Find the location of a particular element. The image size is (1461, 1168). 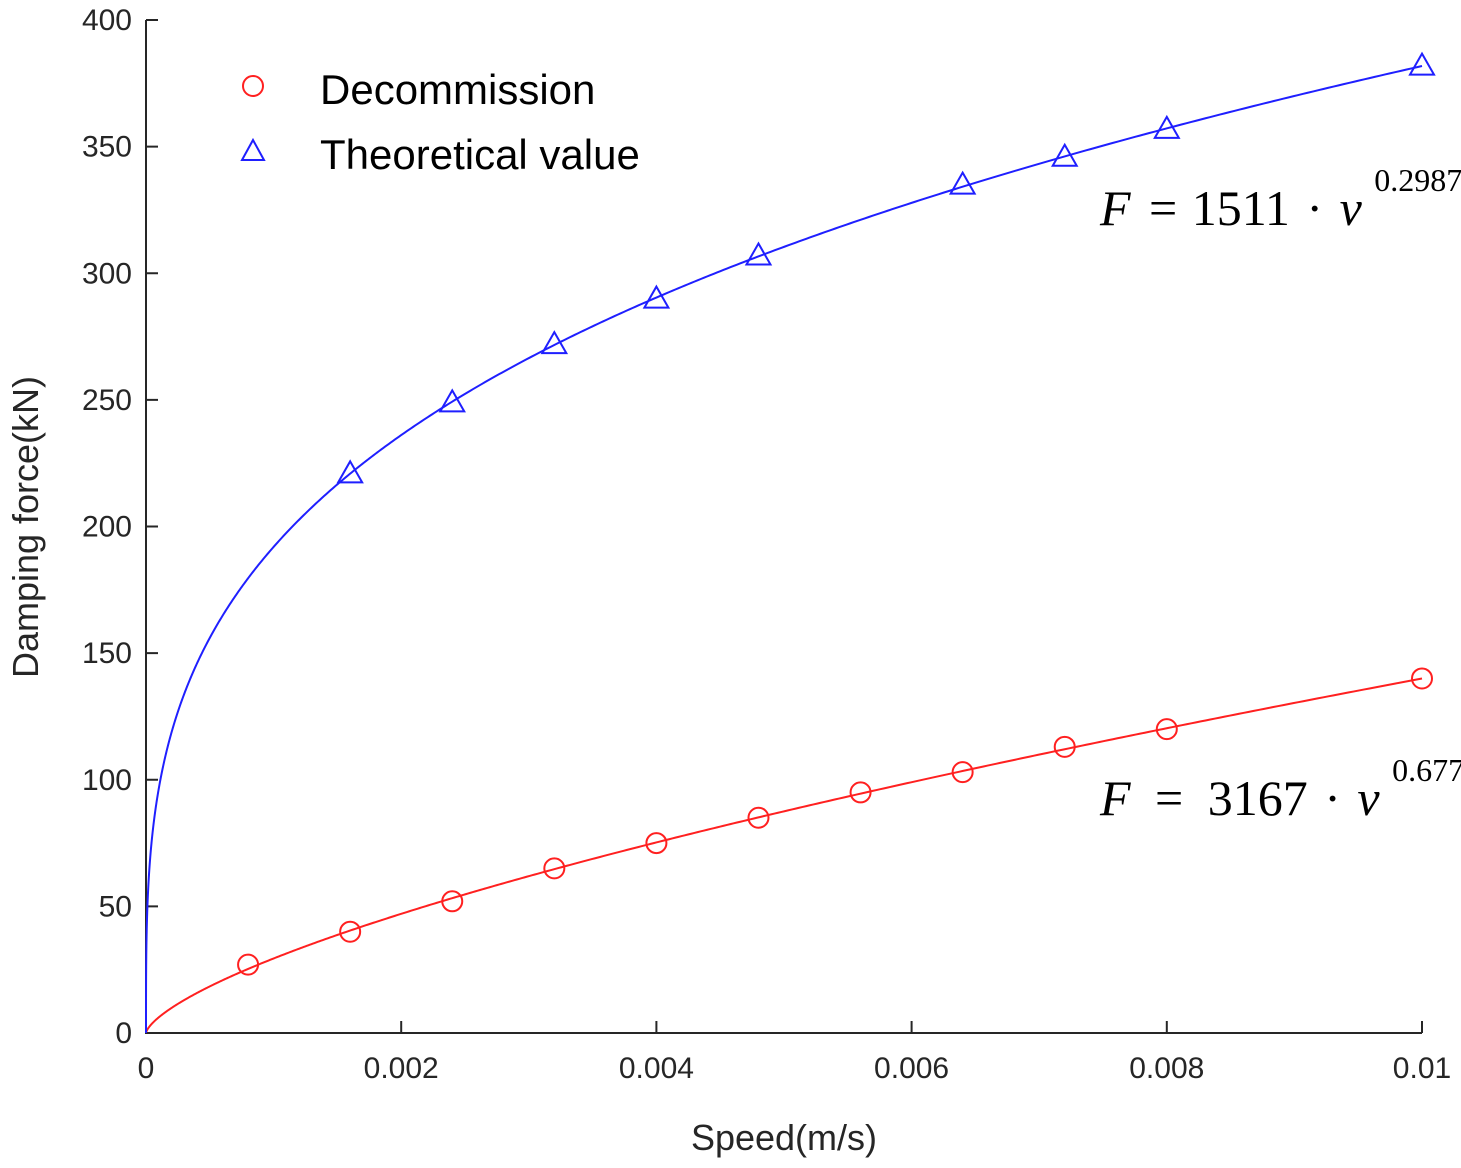

eq-decommission-equals: = is located at coordinates (1169, 798).